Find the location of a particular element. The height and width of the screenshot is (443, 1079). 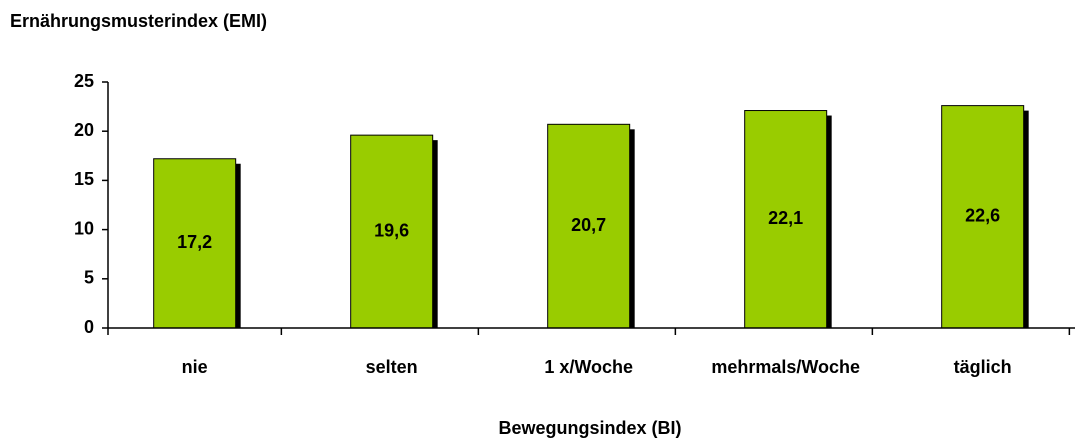

x-axis-label: Bewegungsindex (BI) is located at coordinates (589, 428).